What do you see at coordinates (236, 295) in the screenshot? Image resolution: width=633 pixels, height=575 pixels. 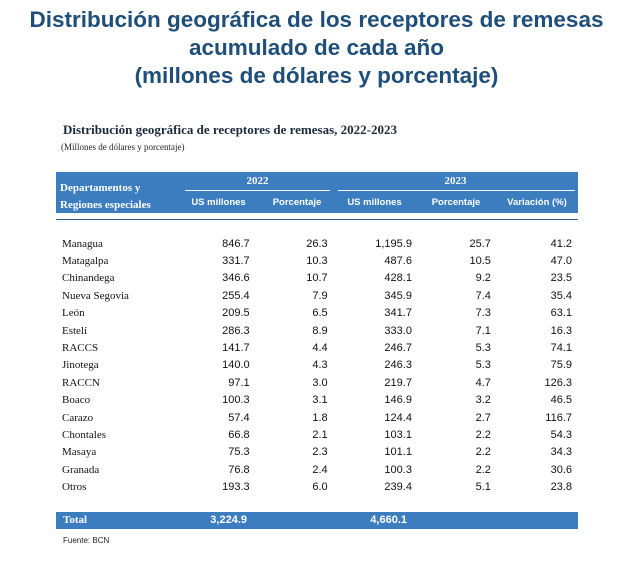 I see `cell-usd-2022: 255.4` at bounding box center [236, 295].